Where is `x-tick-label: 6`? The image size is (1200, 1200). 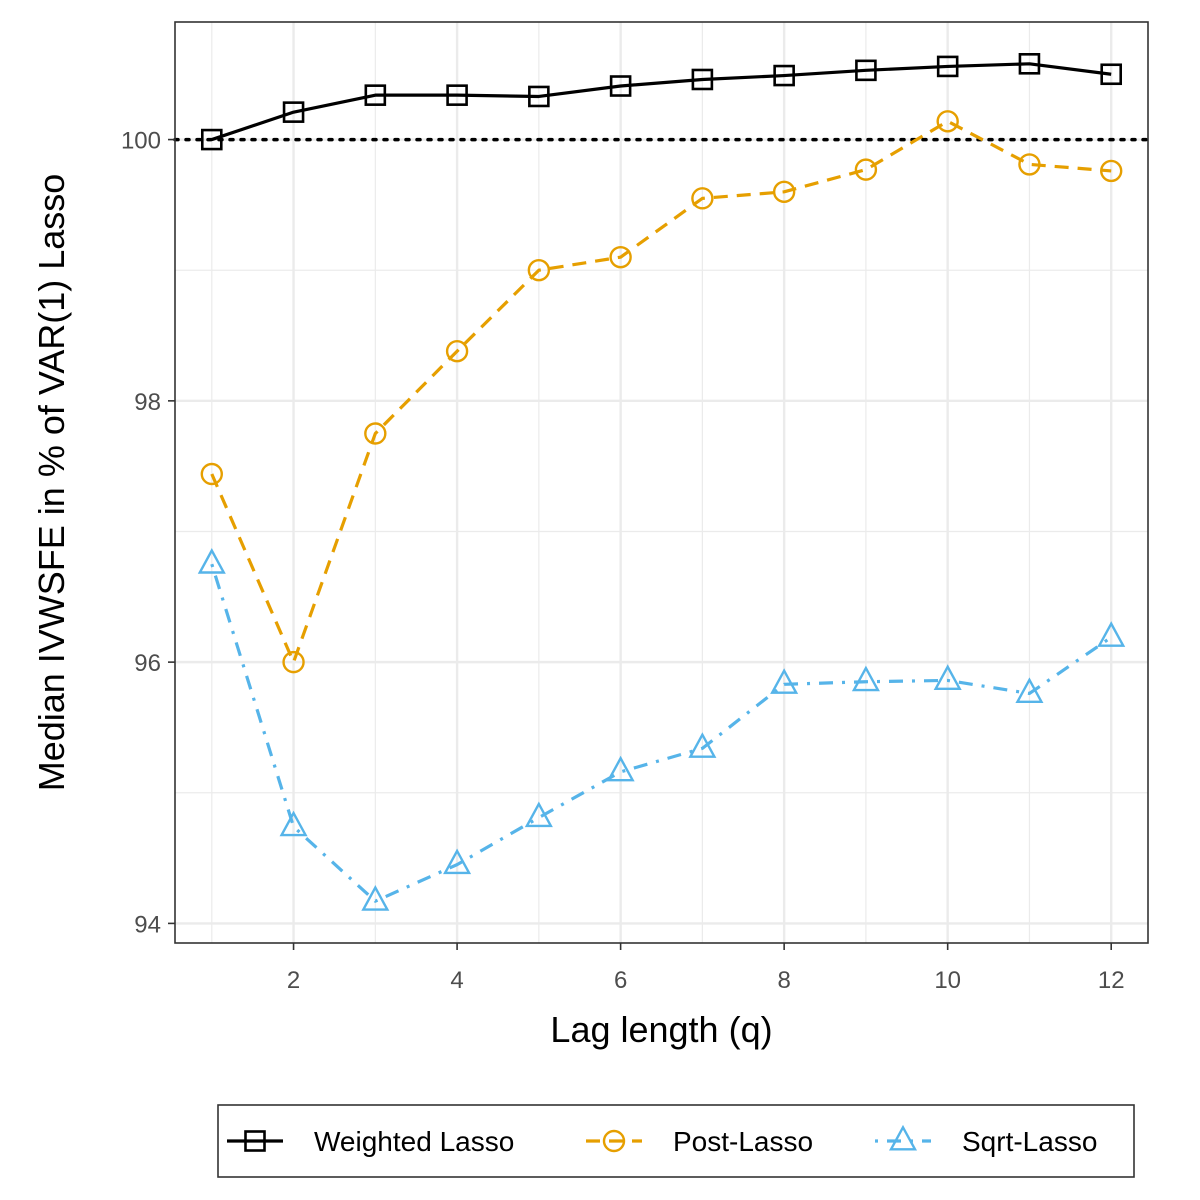
x-tick-label: 6 is located at coordinates (620, 980).